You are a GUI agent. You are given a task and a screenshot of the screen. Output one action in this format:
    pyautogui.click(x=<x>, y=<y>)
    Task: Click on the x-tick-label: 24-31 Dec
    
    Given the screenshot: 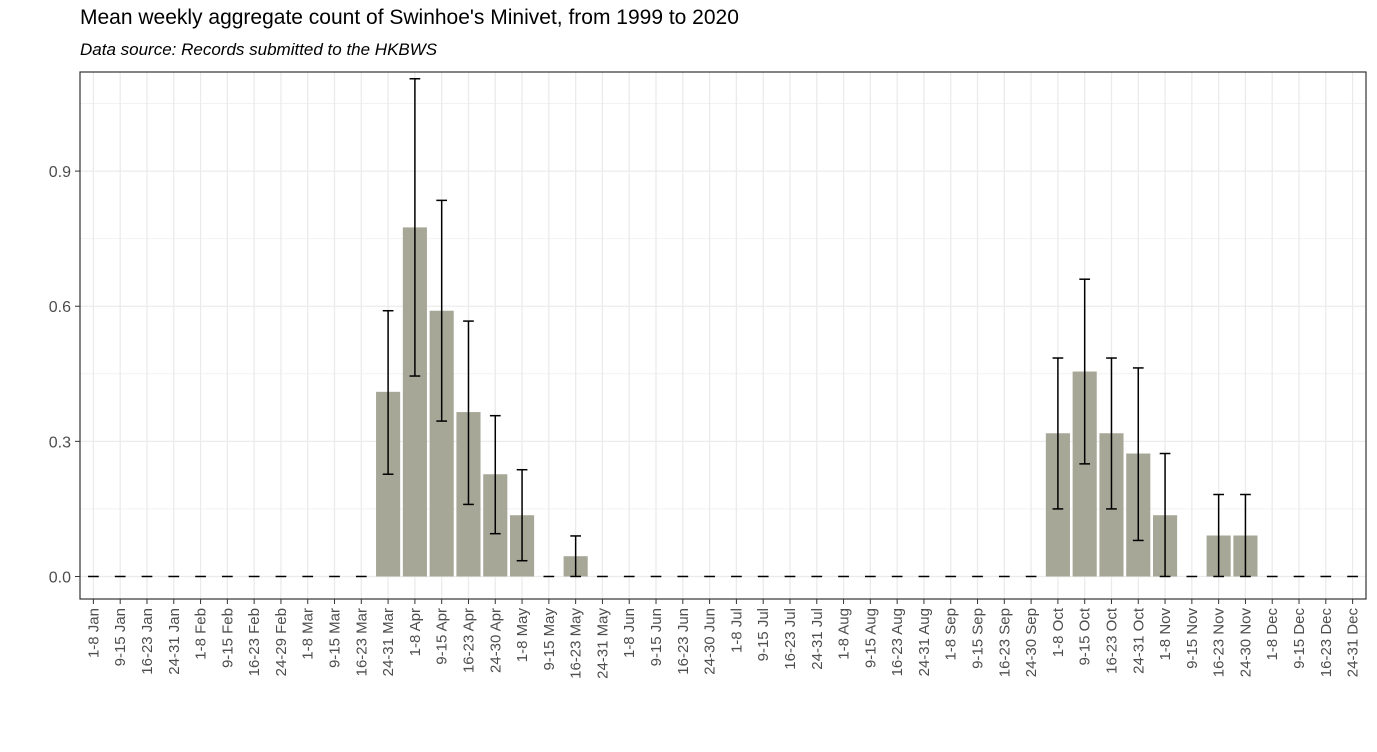 What is the action you would take?
    pyautogui.click(x=1353, y=643)
    